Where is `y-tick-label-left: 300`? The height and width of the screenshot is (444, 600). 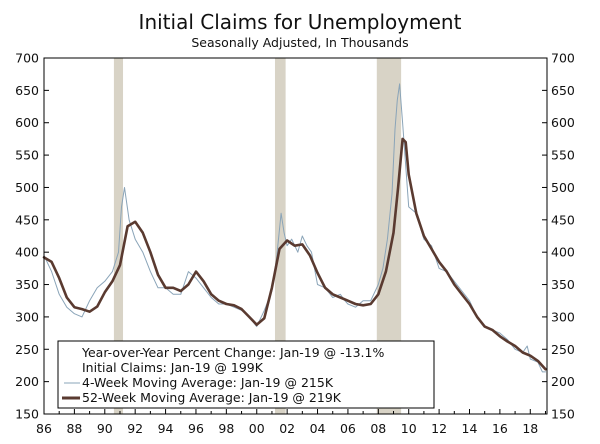
y-tick-label-left: 300 is located at coordinates (27, 316).